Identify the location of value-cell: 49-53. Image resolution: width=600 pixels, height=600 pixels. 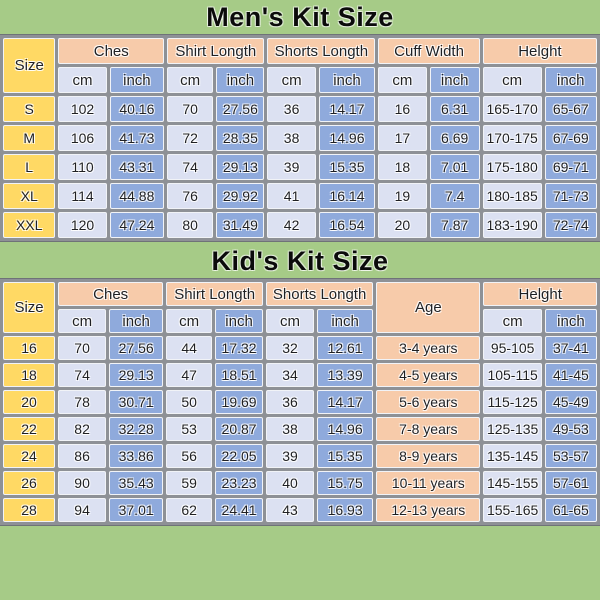
(570, 429).